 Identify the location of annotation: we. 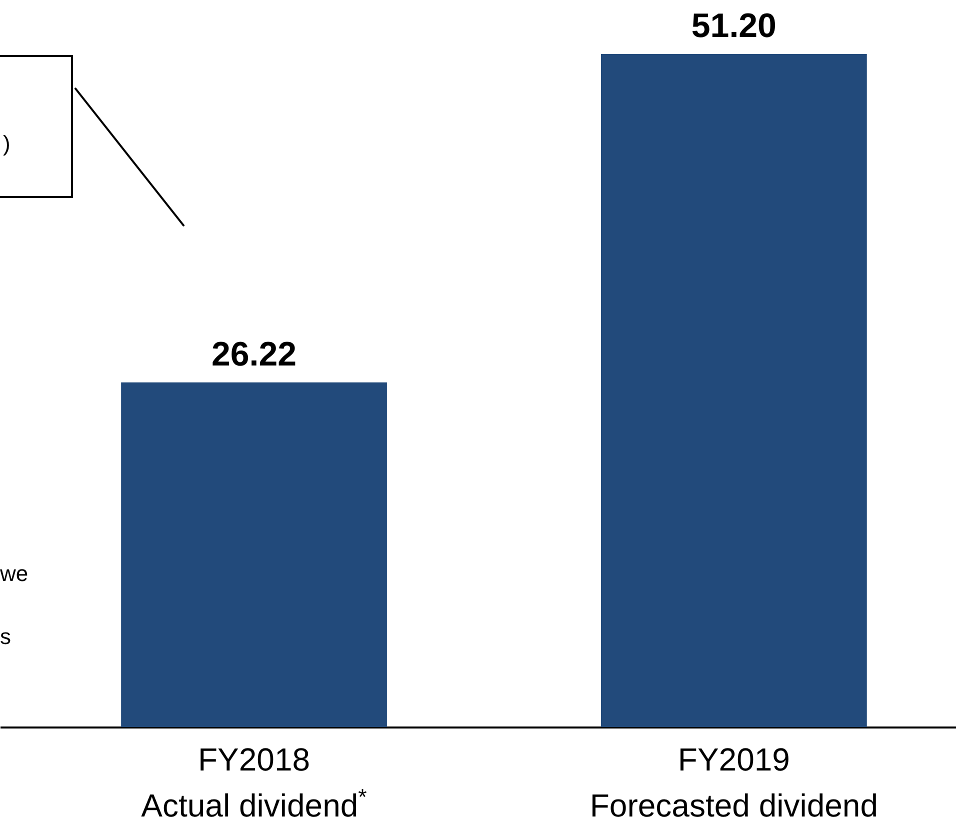
(14, 574).